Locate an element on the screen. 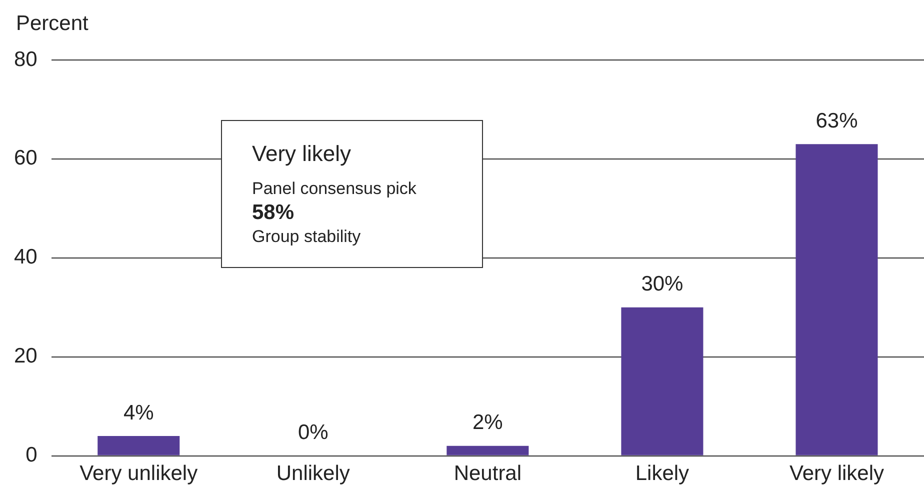  x-tick-label: Likely is located at coordinates (662, 474).